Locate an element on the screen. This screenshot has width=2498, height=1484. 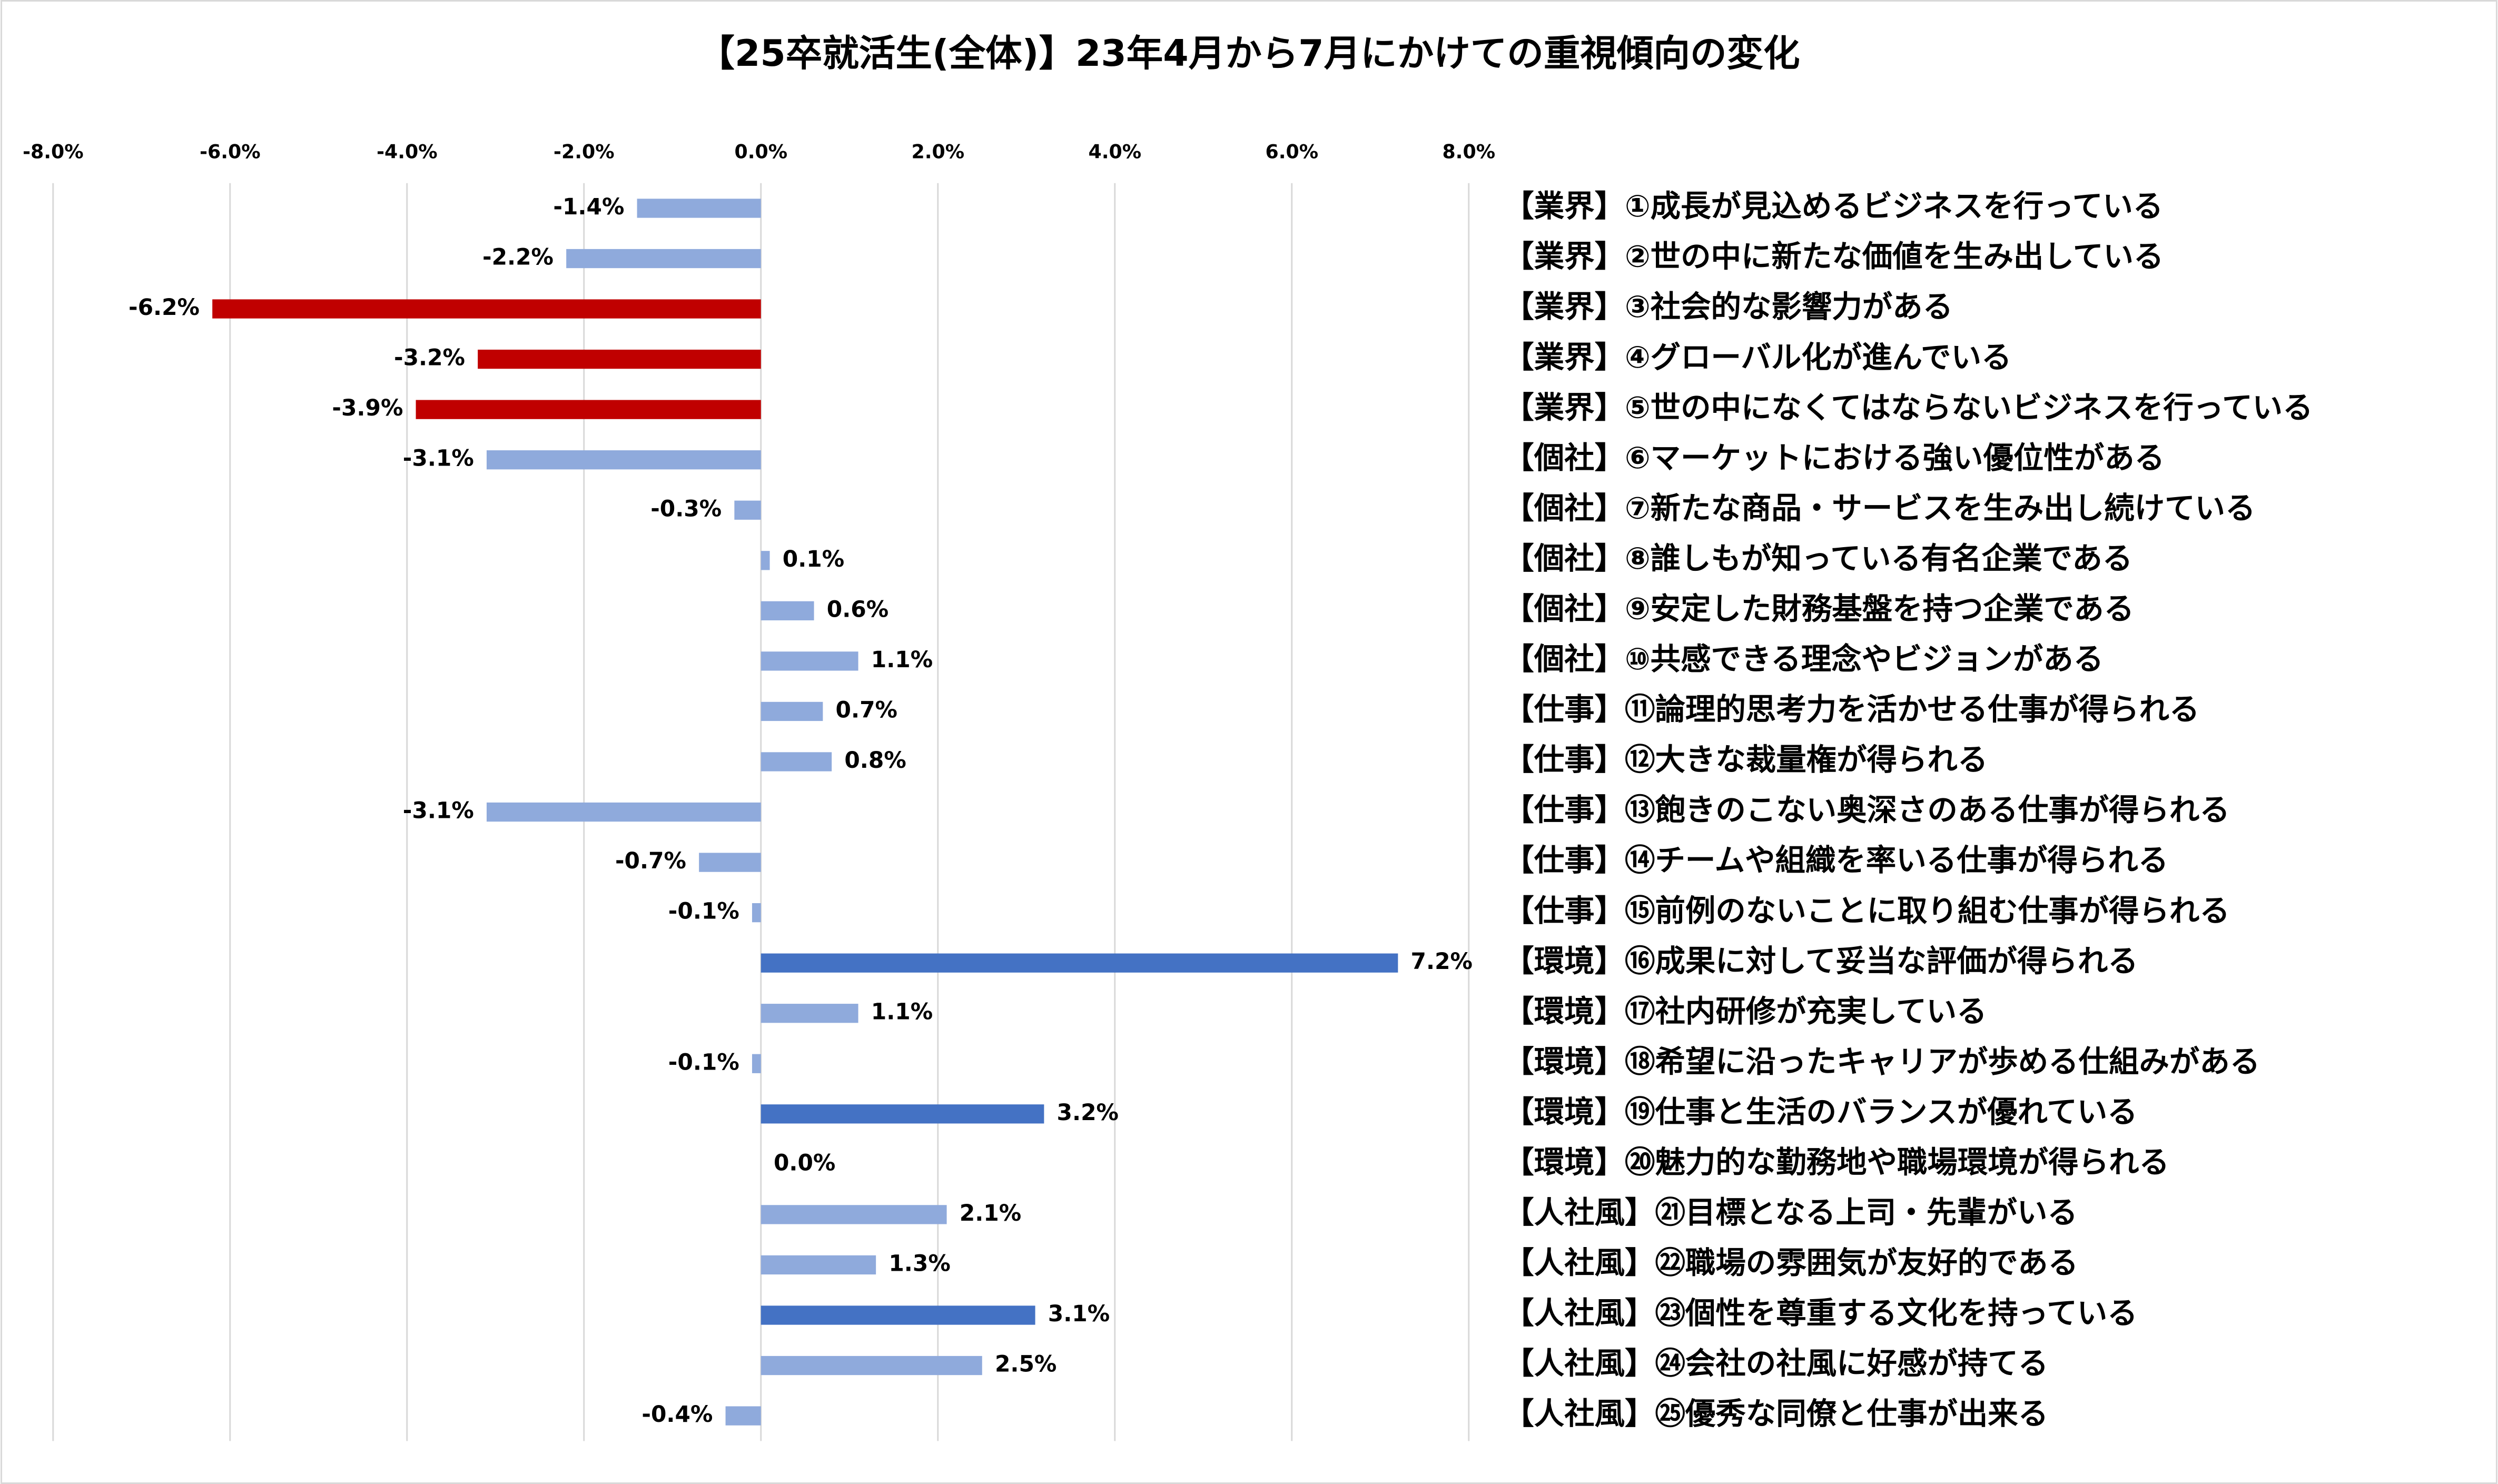
value-label: 3.1% is located at coordinates (1079, 1314).